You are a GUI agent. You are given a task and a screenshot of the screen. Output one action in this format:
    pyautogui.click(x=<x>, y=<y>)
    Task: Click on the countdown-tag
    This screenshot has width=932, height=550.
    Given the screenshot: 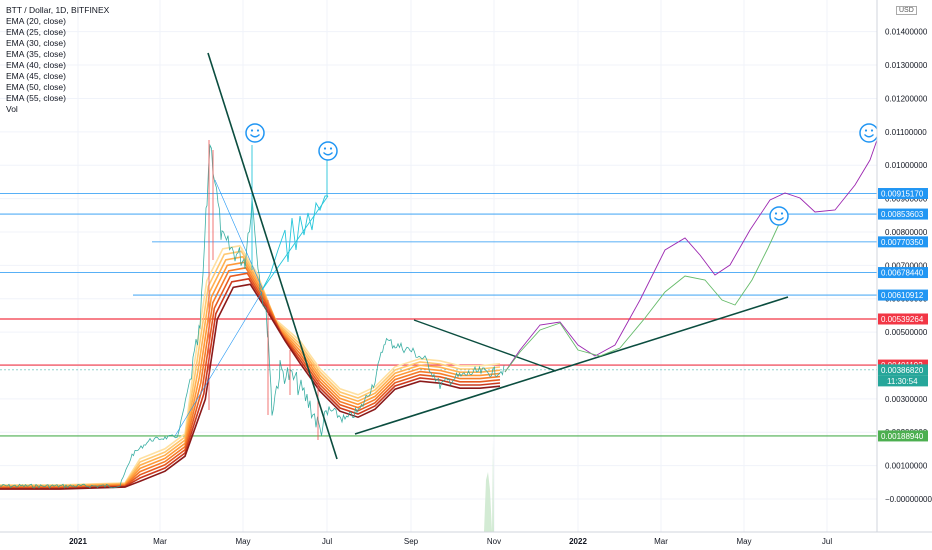 What is the action you would take?
    pyautogui.click(x=903, y=381)
    